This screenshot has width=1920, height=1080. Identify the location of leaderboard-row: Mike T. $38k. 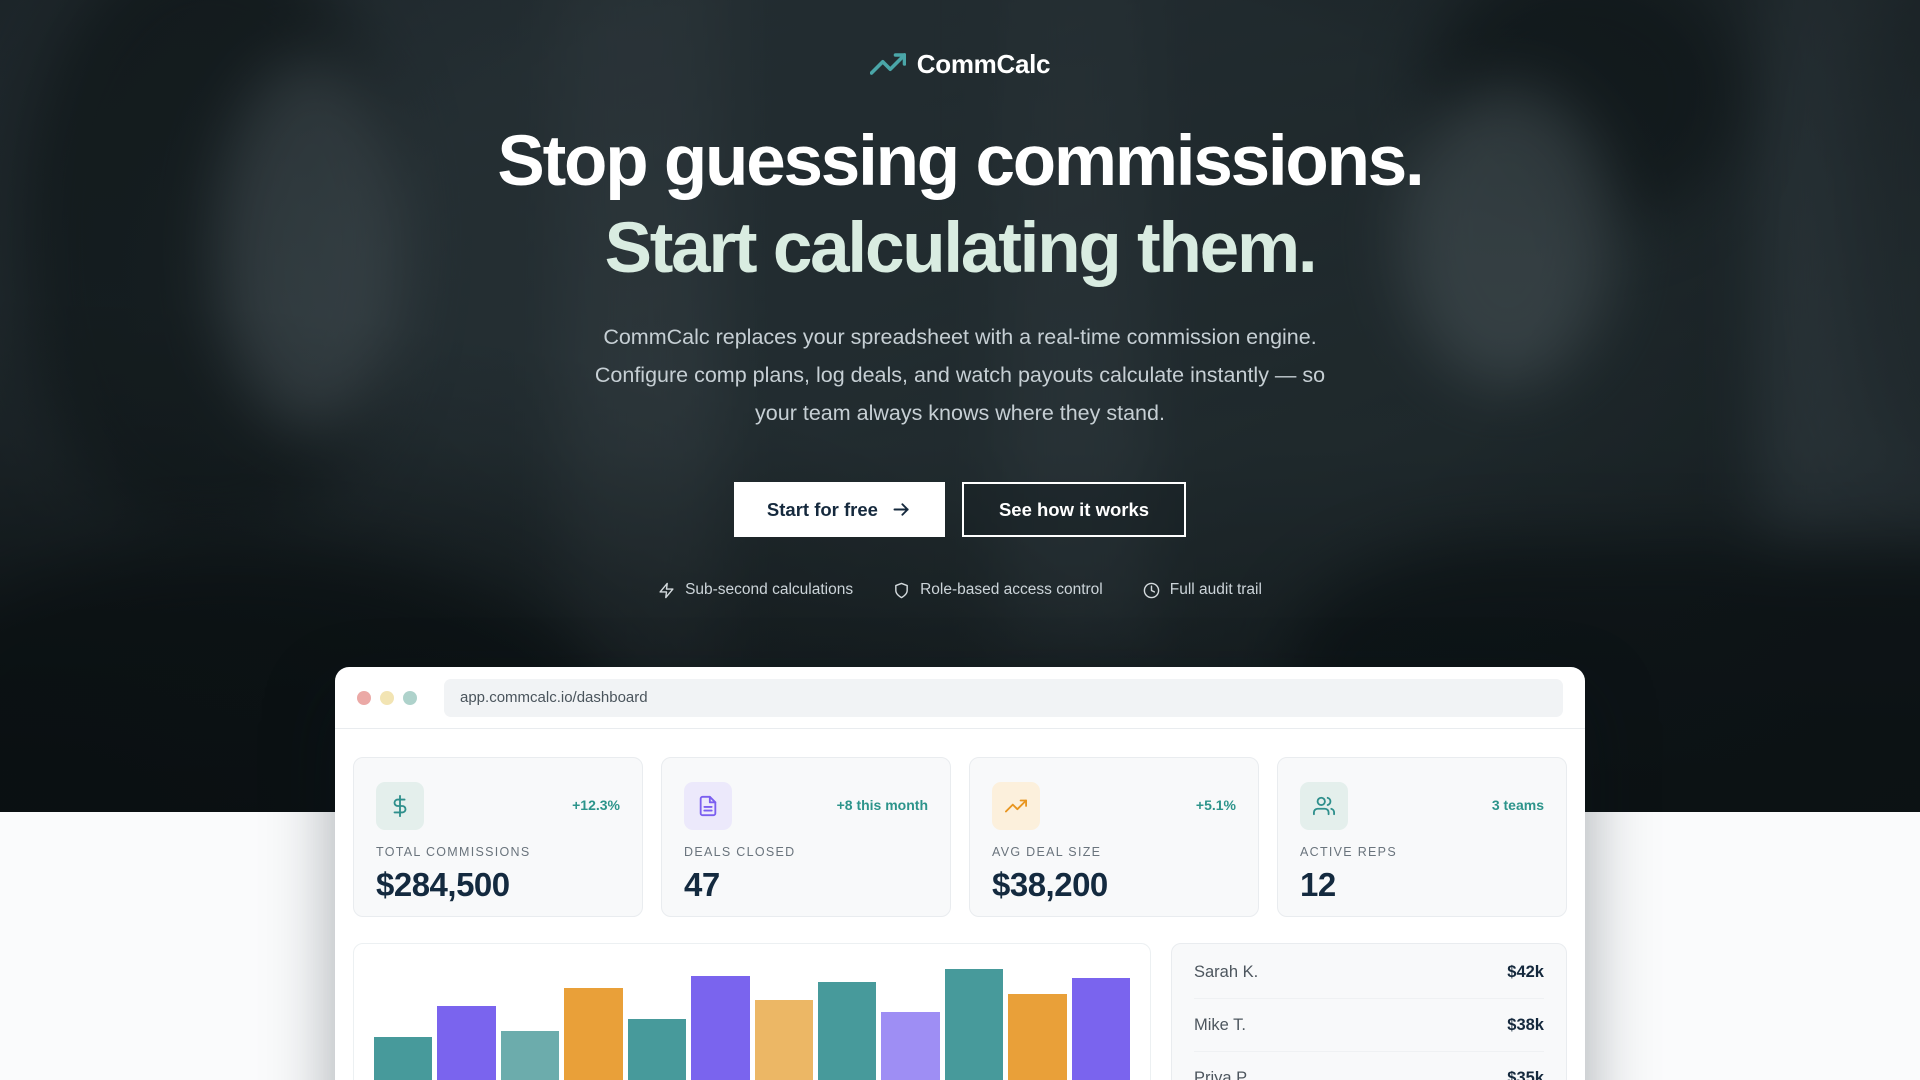
(1369, 1025).